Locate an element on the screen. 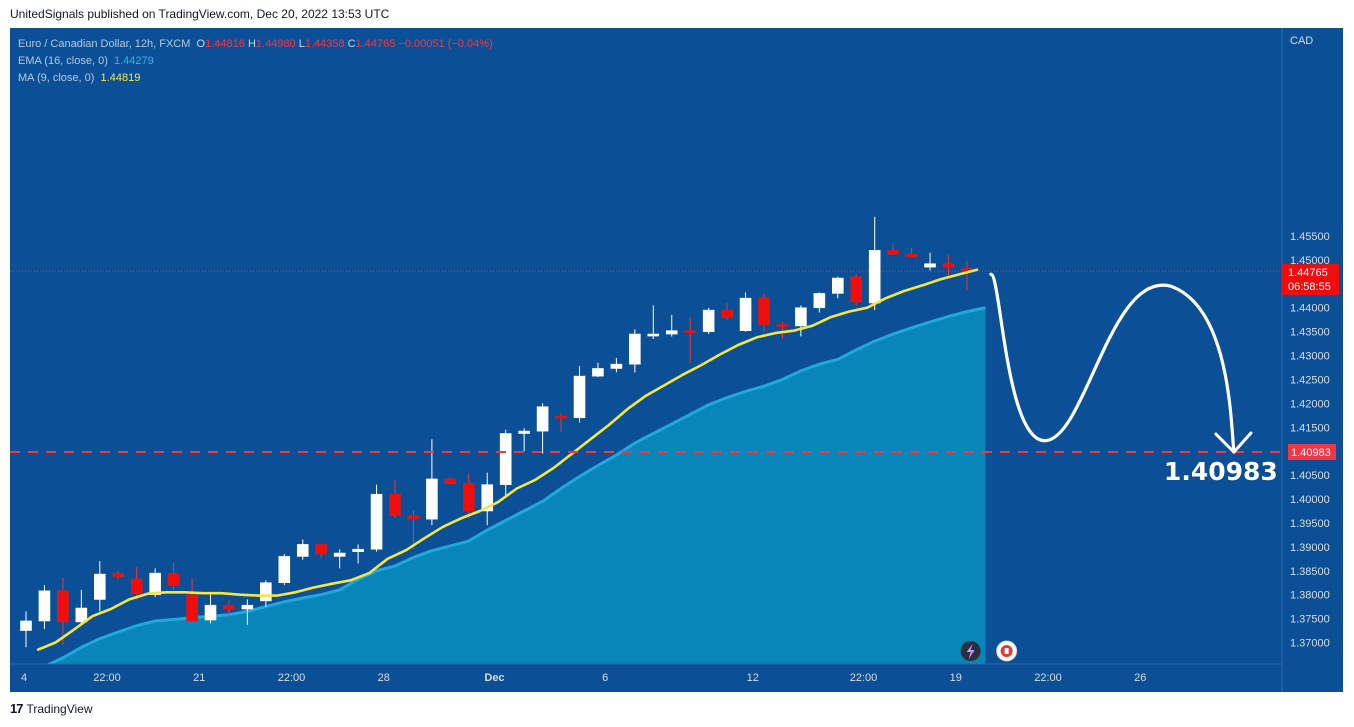 Image resolution: width=1354 pixels, height=727 pixels. y-tick-label: 1.38500 is located at coordinates (1310, 572).